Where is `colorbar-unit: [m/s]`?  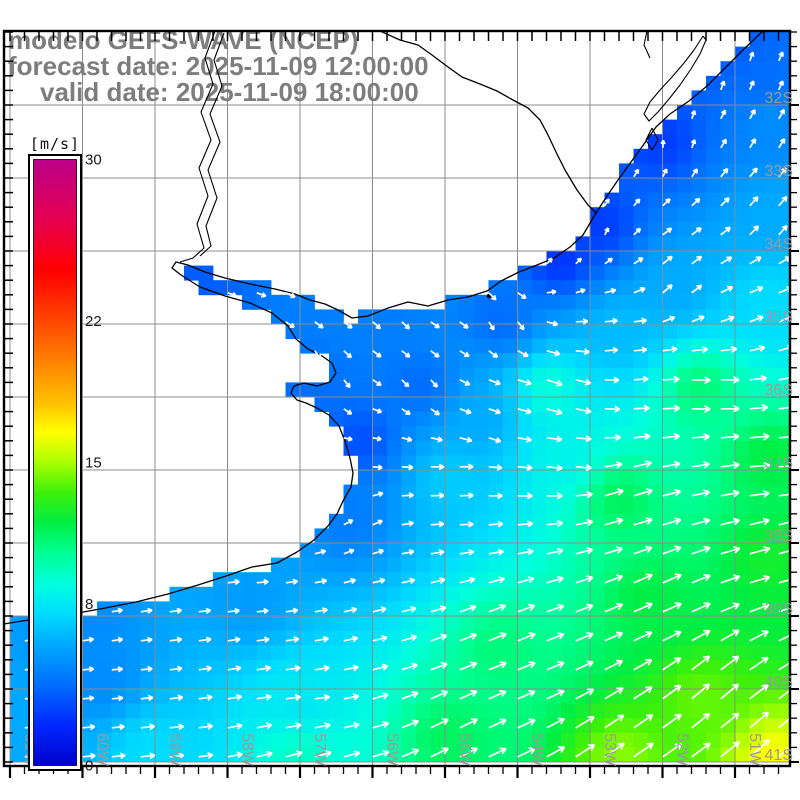
colorbar-unit: [m/s] is located at coordinates (55, 144).